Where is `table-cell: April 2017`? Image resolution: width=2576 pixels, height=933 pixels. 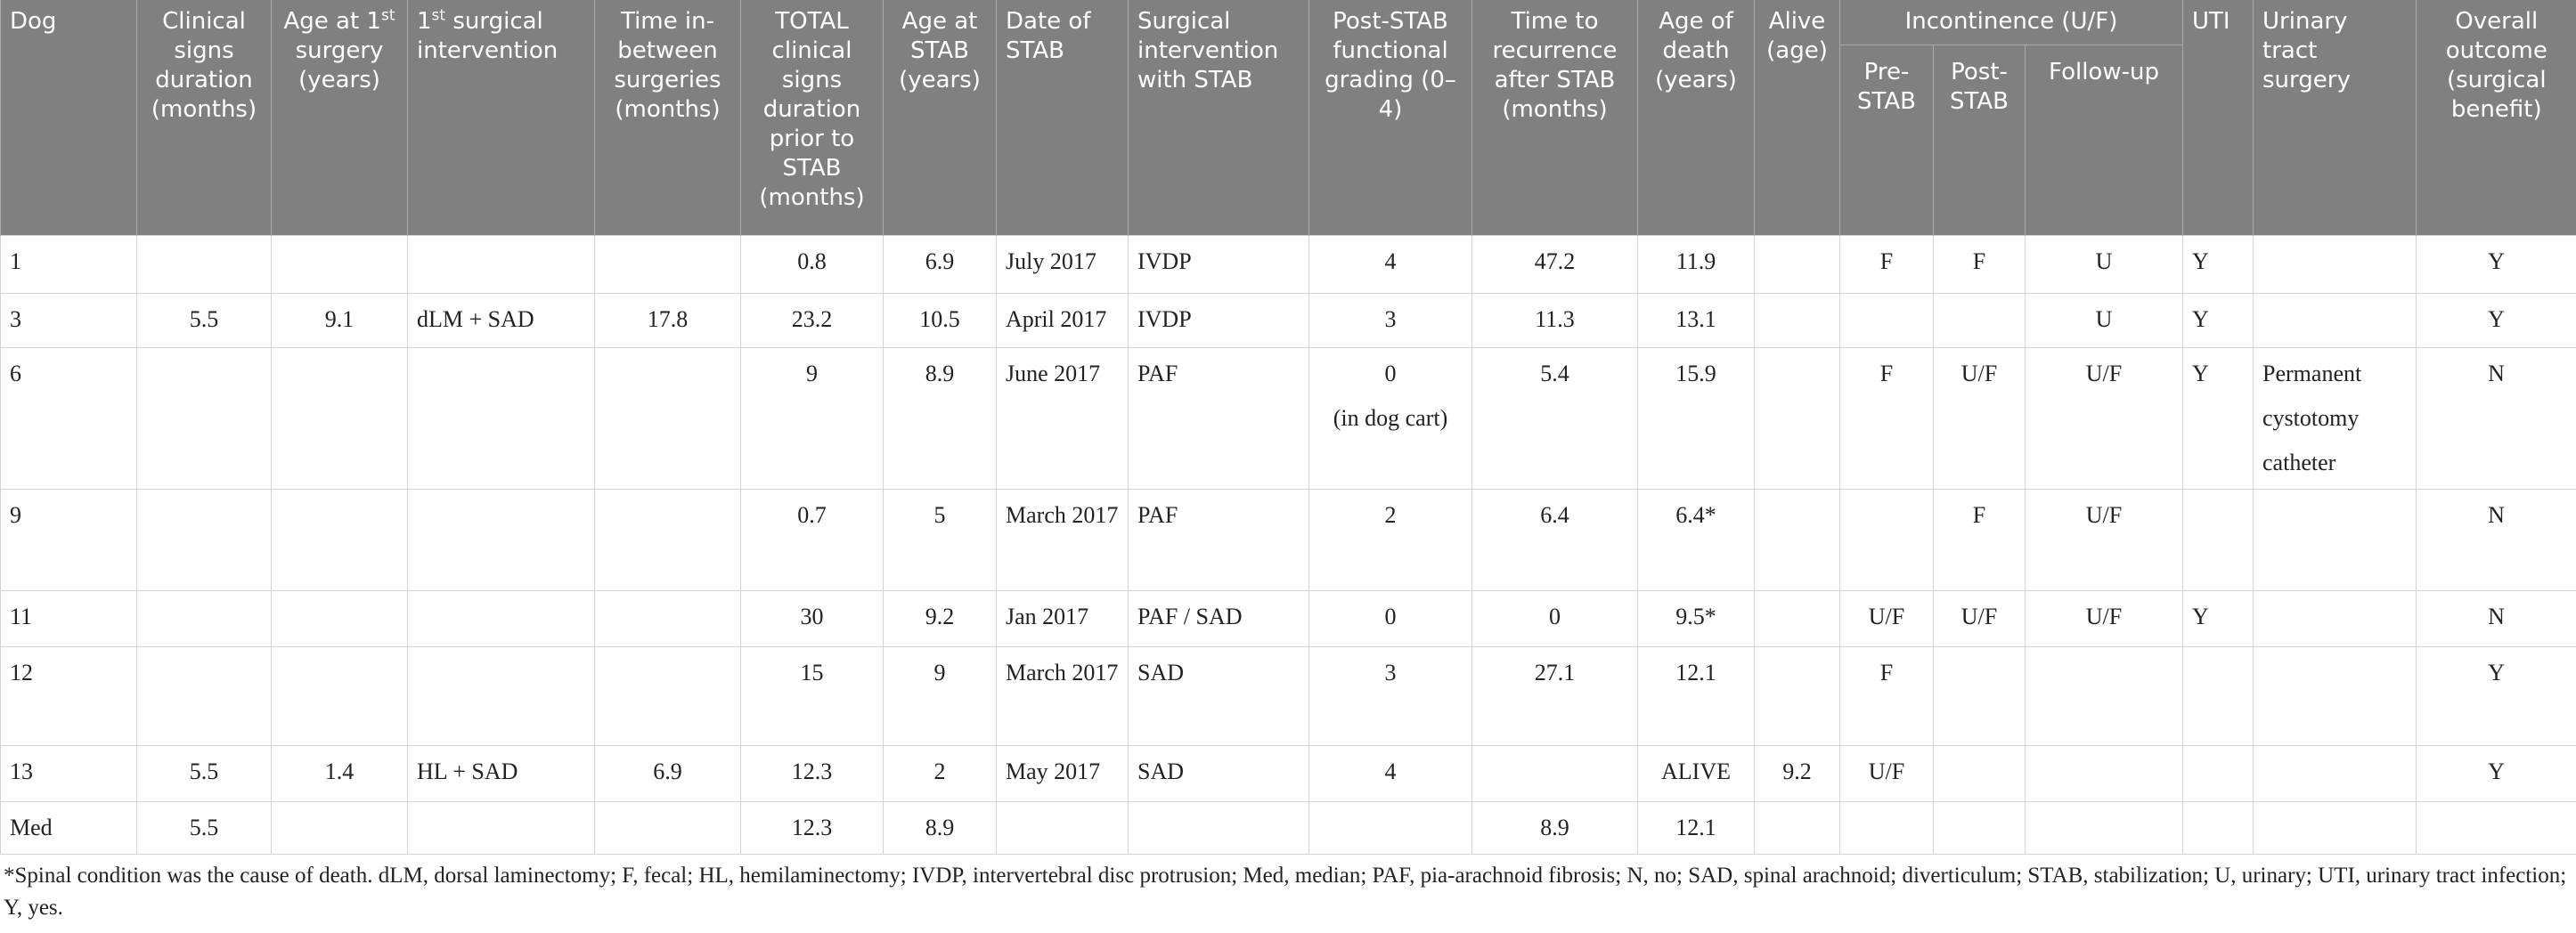 table-cell: April 2017 is located at coordinates (1062, 320).